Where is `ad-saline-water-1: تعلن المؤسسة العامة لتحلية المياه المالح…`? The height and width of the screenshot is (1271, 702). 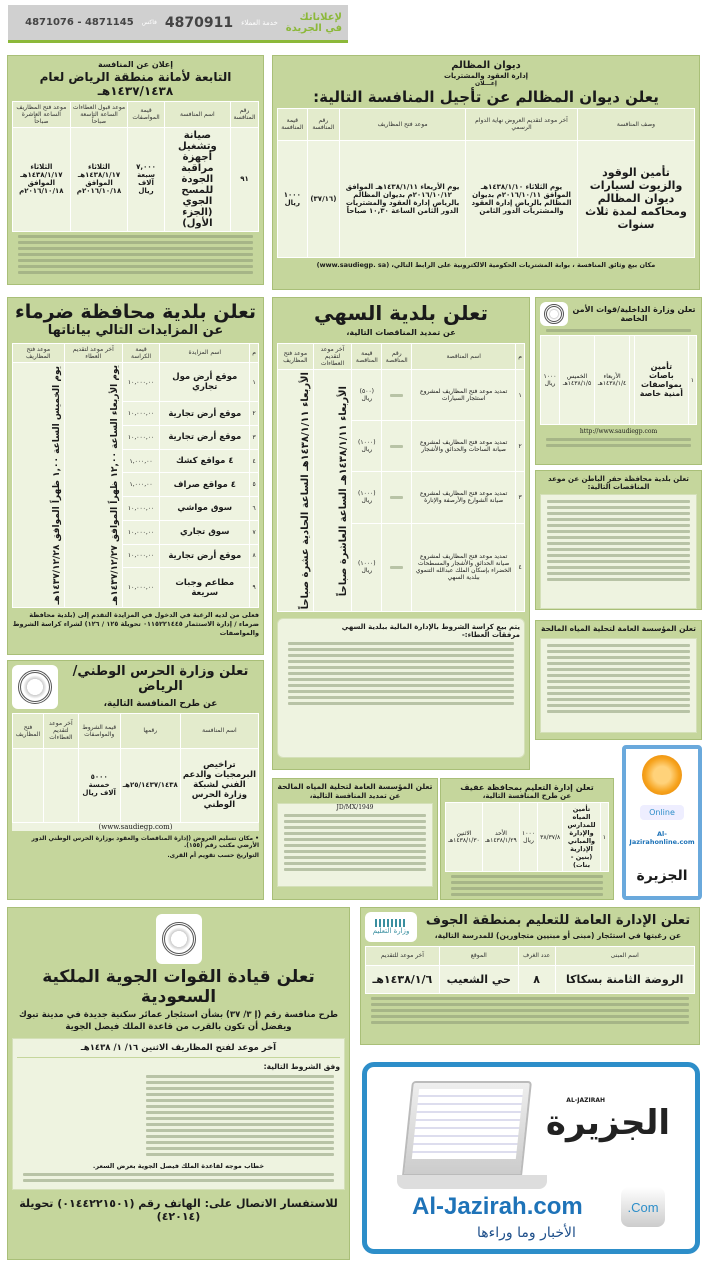
ad-saline-water-1: تعلن المؤسسة العامة لتحلية المياه المالح… is located at coordinates (618, 680).